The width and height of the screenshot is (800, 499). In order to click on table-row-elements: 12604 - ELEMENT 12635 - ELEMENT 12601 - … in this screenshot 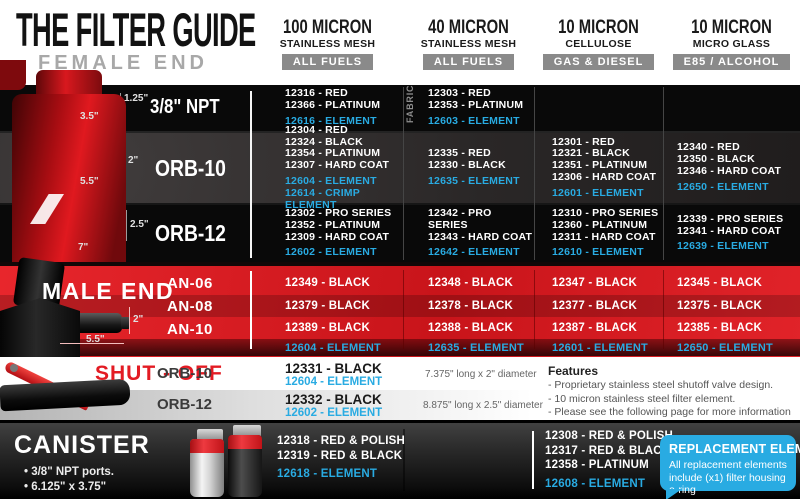, I will do `click(400, 347)`.